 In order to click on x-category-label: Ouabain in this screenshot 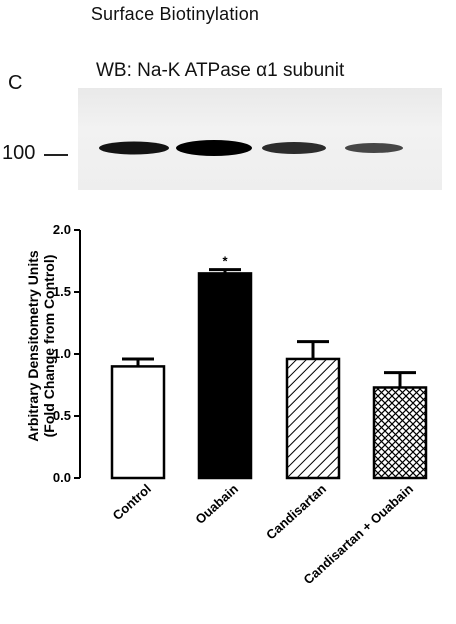, I will do `click(216, 504)`.